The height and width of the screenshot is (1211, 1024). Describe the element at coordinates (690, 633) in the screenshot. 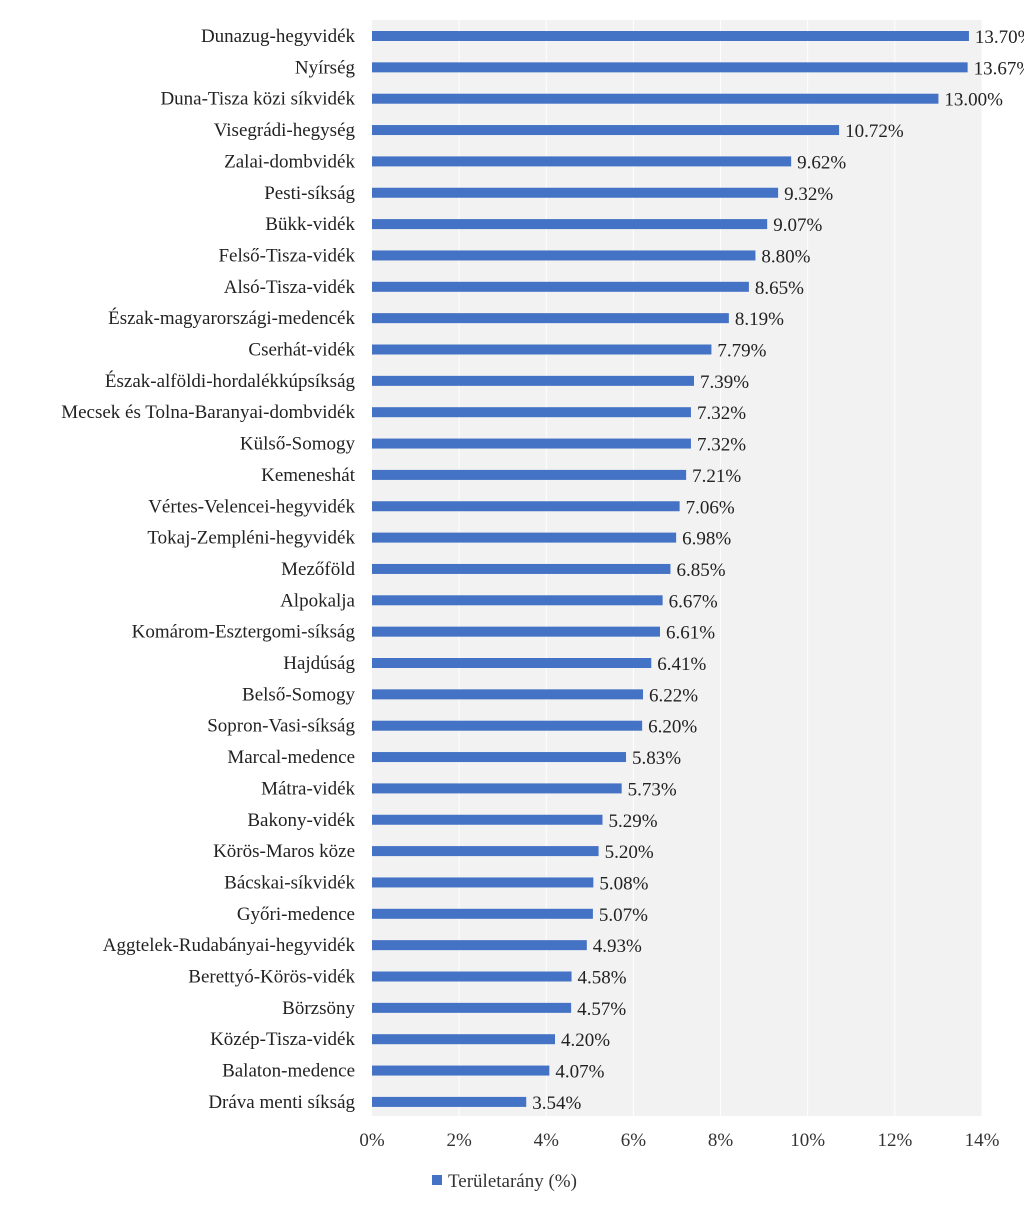

I see `value-label: 6.61%` at that location.